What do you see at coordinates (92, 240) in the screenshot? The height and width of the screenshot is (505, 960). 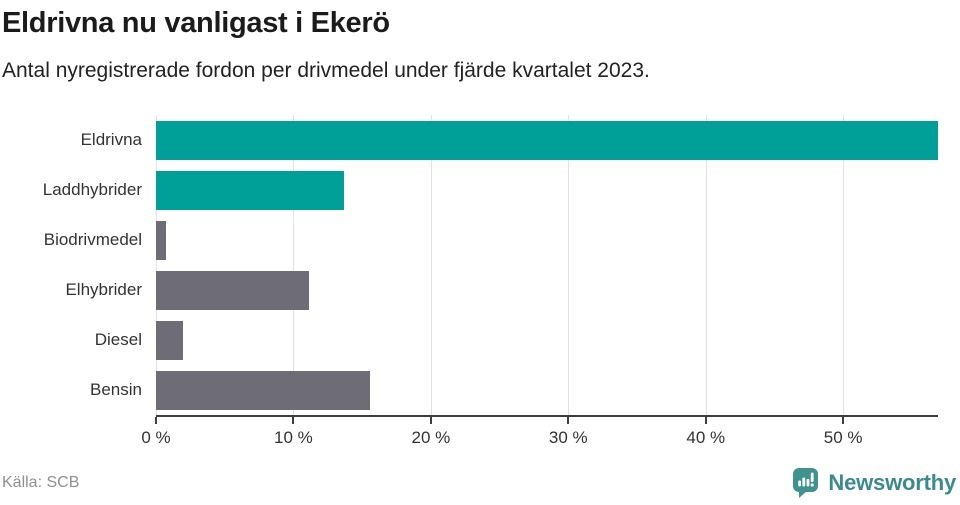 I see `category-label-biodrivmedel: Biodrivmedel` at bounding box center [92, 240].